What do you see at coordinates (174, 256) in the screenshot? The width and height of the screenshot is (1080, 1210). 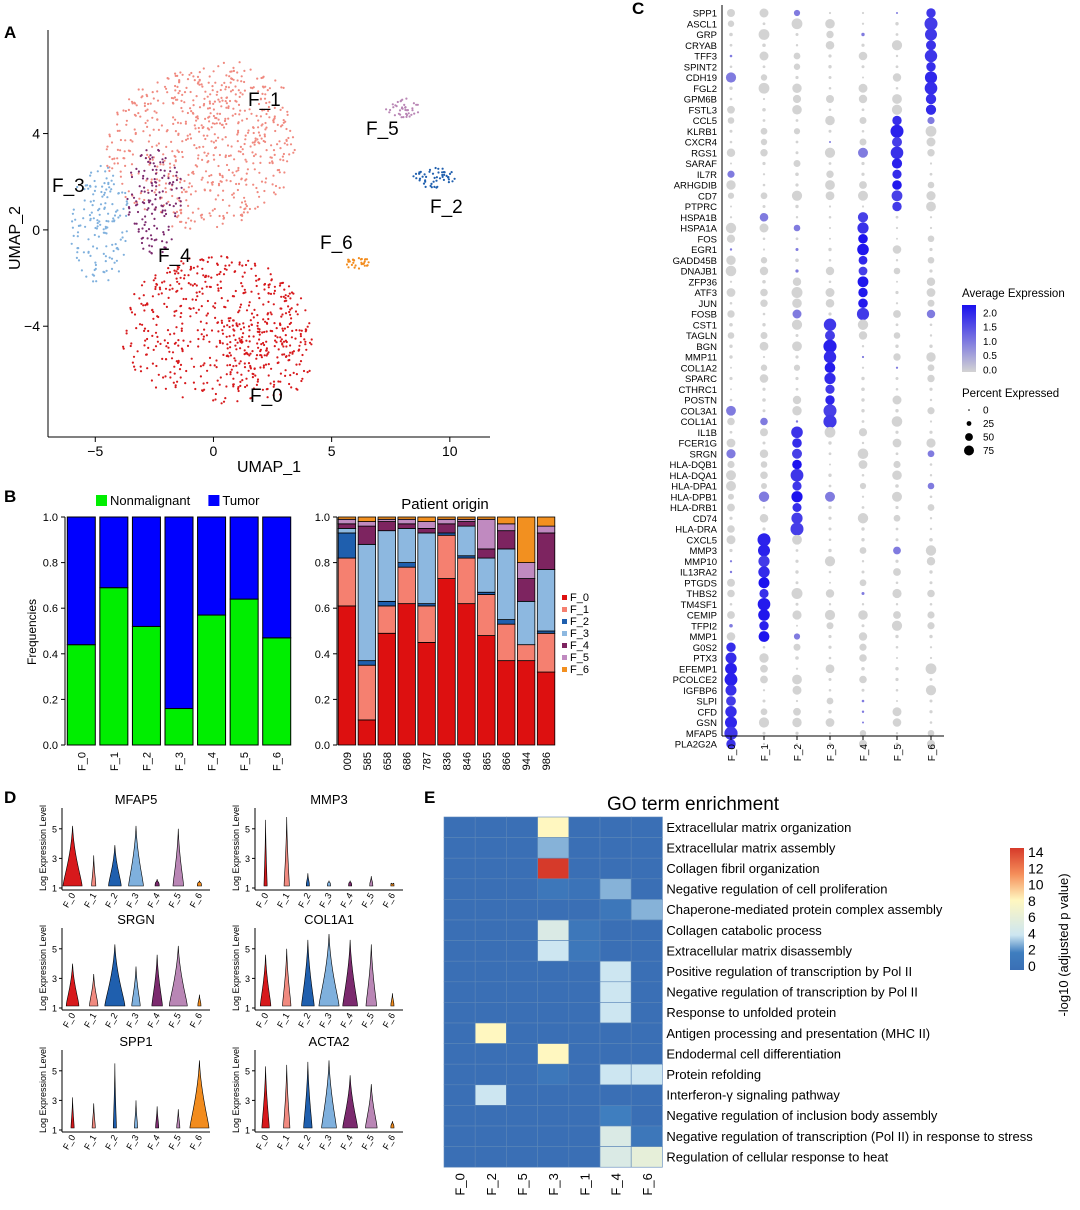 I see `umap-cluster-label-f_4: F_4` at bounding box center [174, 256].